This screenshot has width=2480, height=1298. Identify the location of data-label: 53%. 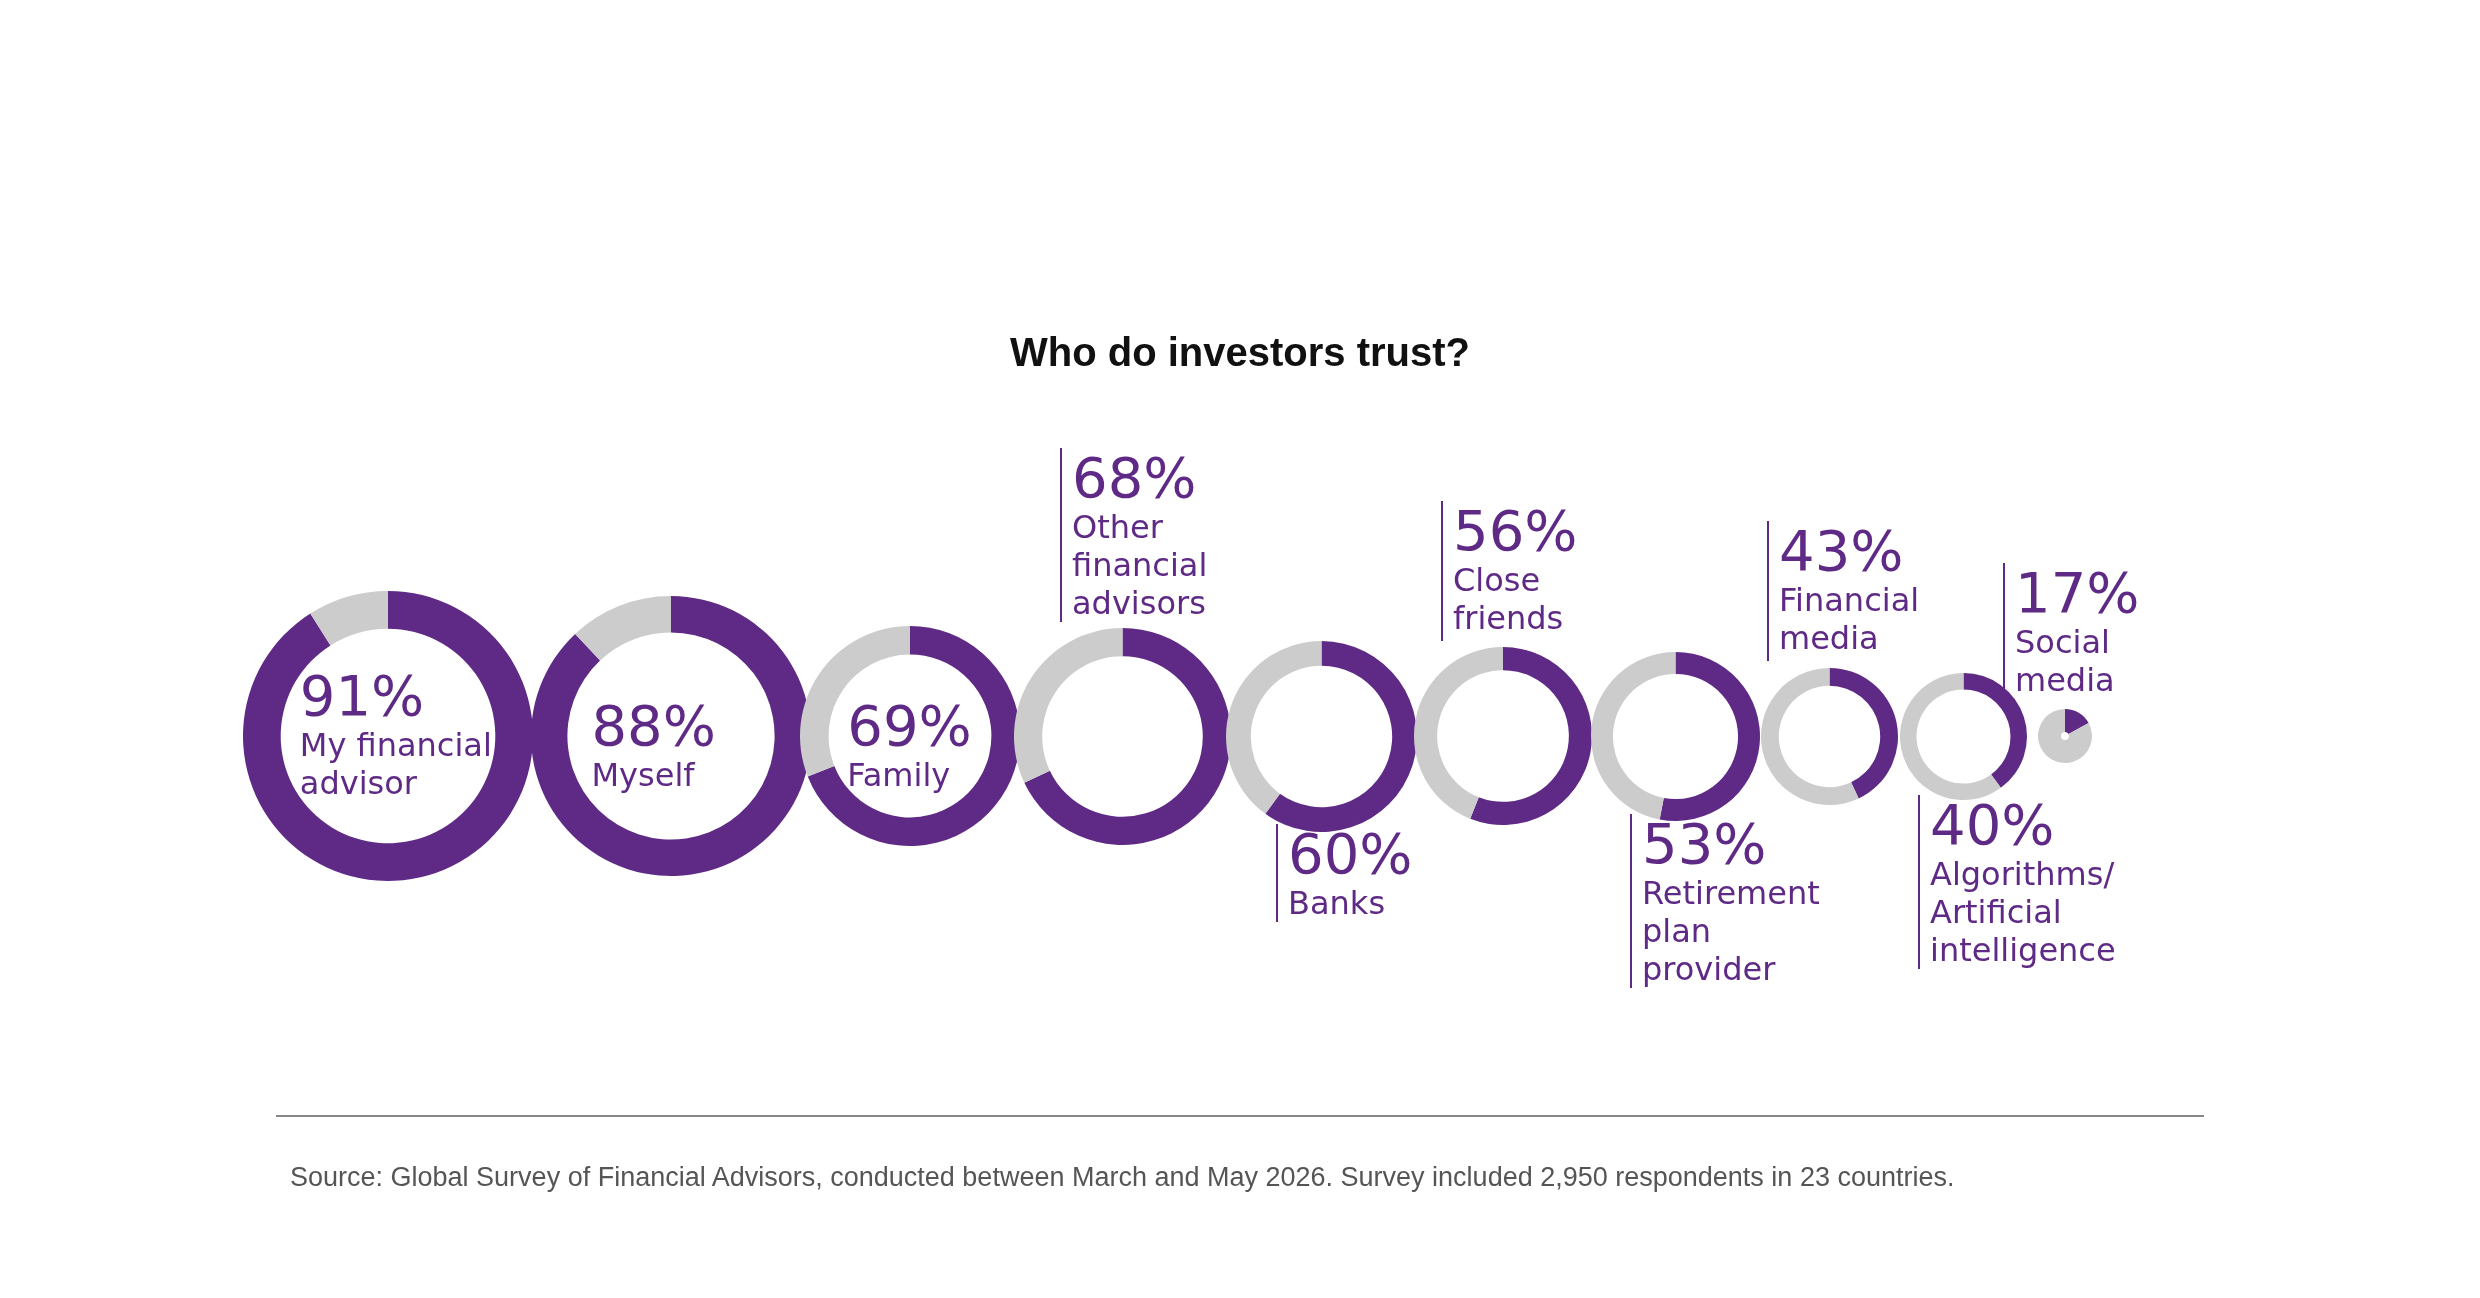
(1705, 843).